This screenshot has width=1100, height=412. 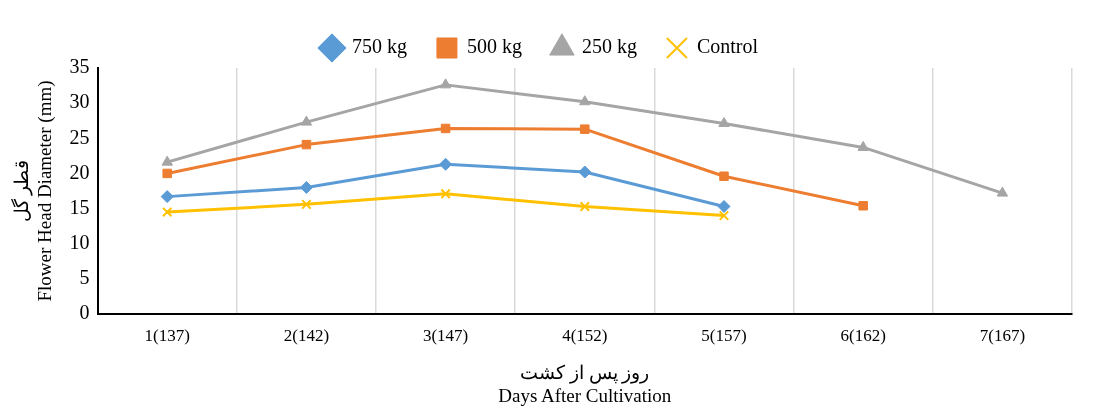 What do you see at coordinates (494, 47) in the screenshot?
I see `legend-label: 500 kg` at bounding box center [494, 47].